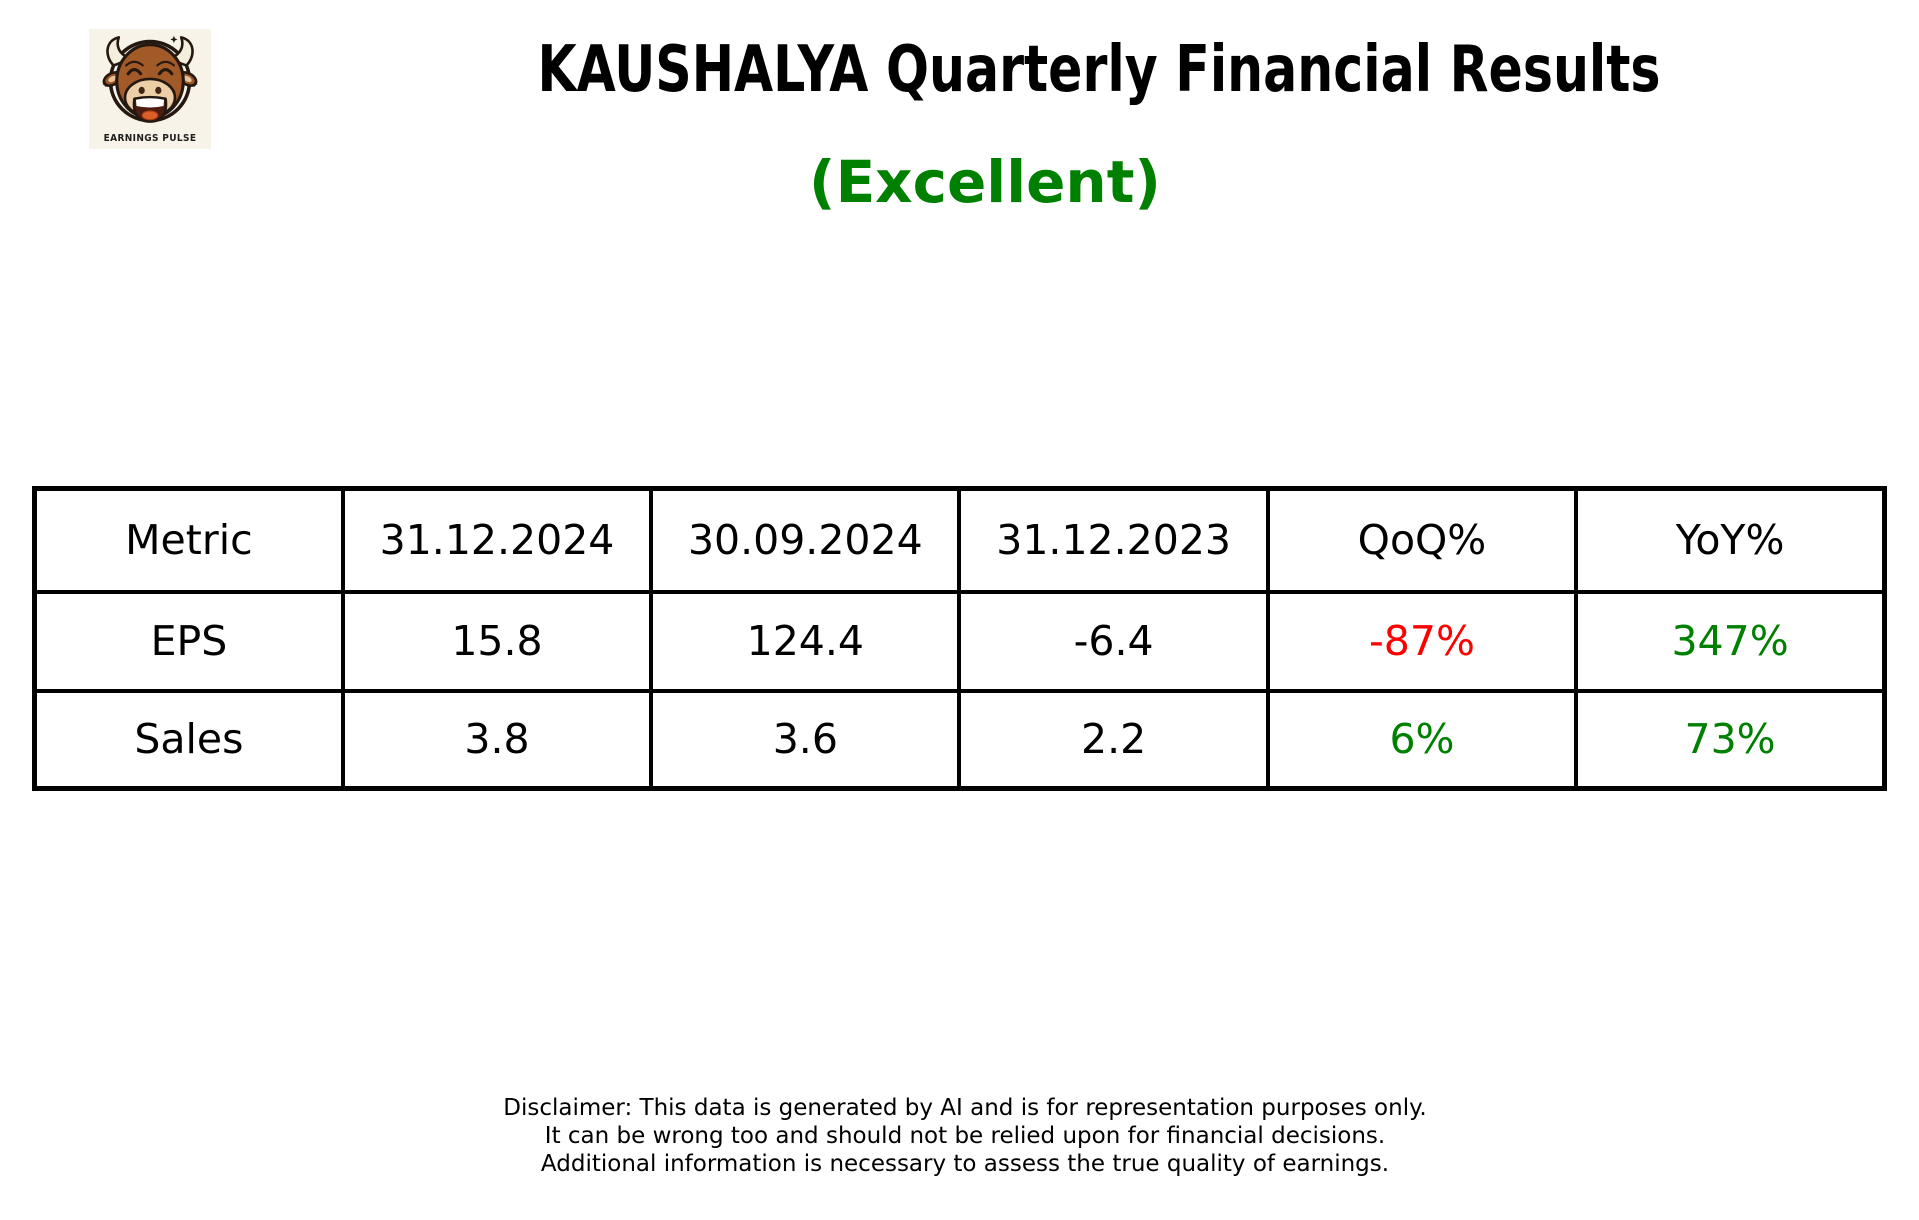  I want to click on sales-q-current-cell: 3.8, so click(497, 739).